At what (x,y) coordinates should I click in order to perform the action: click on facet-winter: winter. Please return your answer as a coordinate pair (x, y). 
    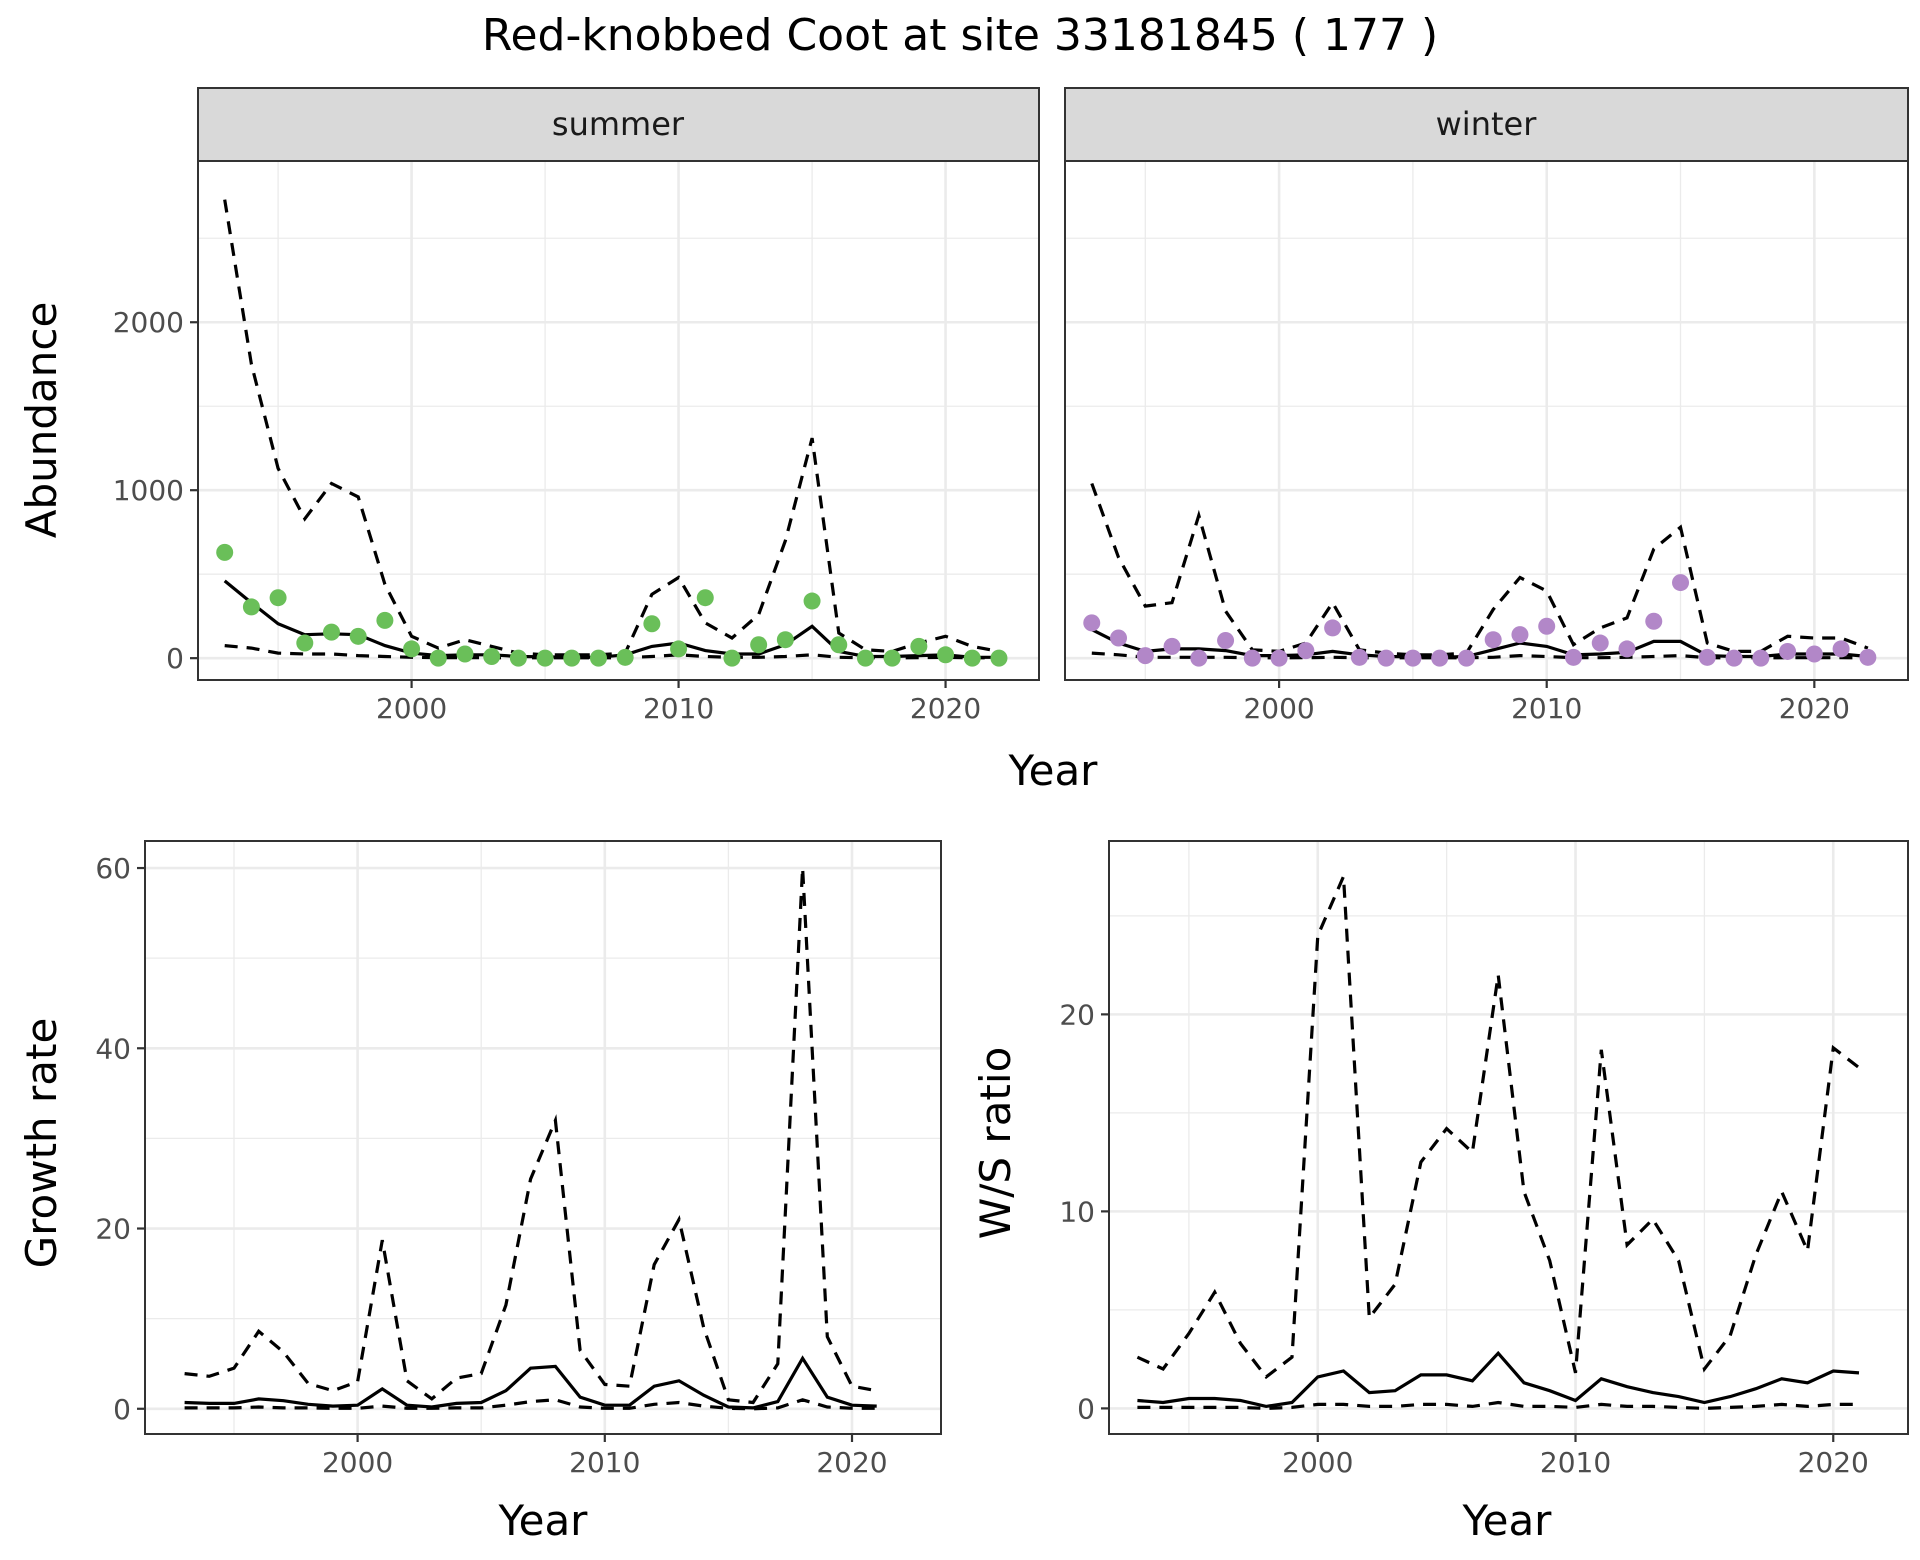
    Looking at the image, I should click on (1486, 124).